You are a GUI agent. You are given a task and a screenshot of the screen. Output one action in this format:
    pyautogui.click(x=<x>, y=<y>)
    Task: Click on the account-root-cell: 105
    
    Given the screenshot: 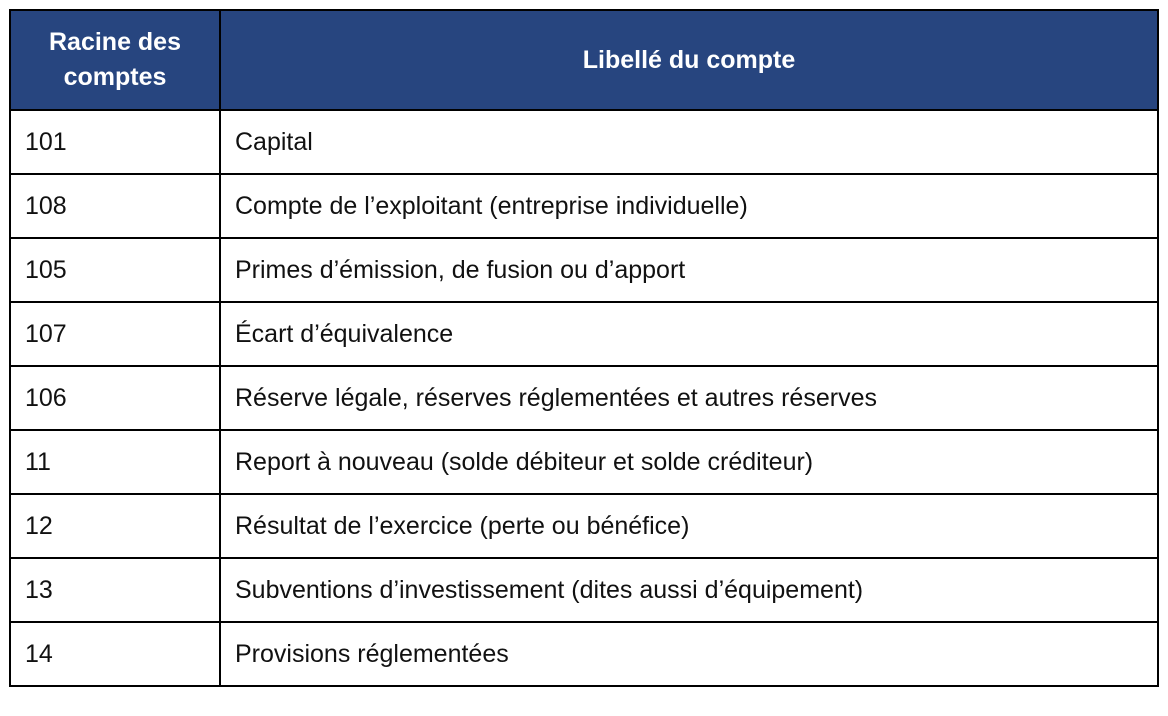 What is the action you would take?
    pyautogui.click(x=115, y=270)
    